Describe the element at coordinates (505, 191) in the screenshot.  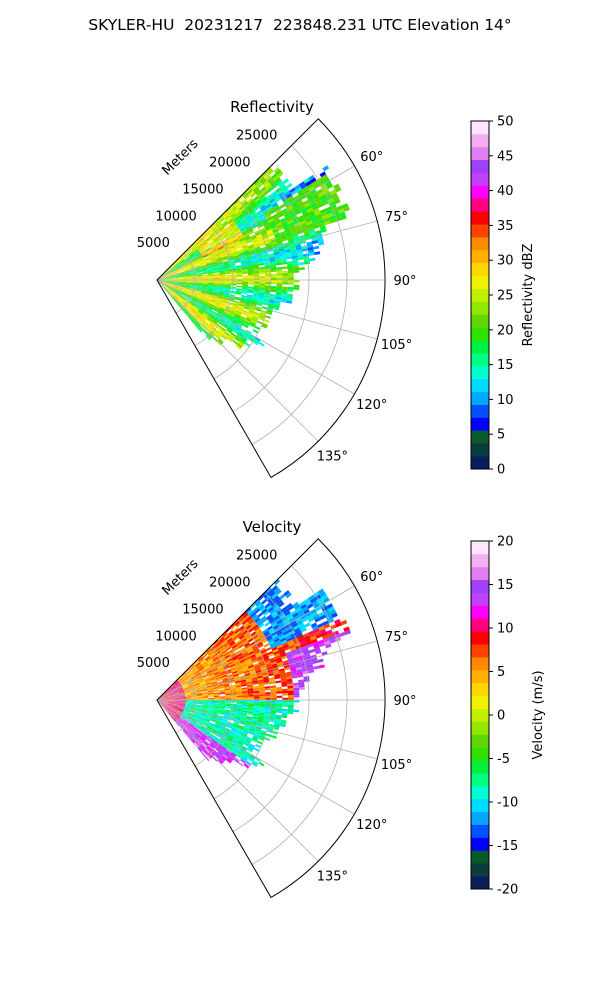
I see `colorbar-tick-label: 40` at that location.